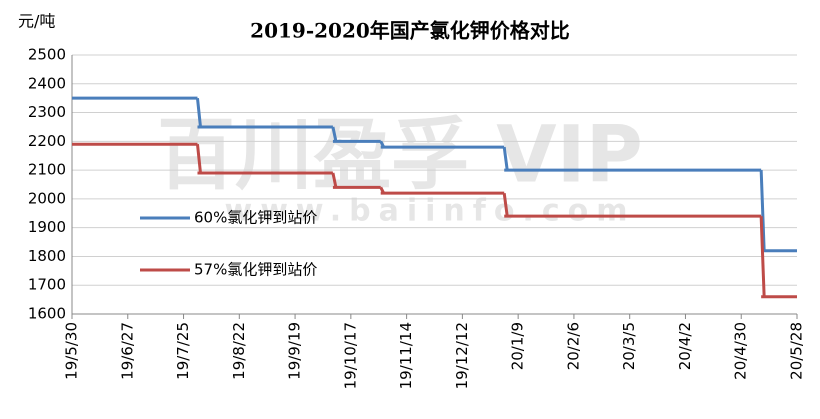 Image resolution: width=820 pixels, height=419 pixels. Describe the element at coordinates (36, 21) in the screenshot. I see `y-axis-label: 元/吨` at that location.